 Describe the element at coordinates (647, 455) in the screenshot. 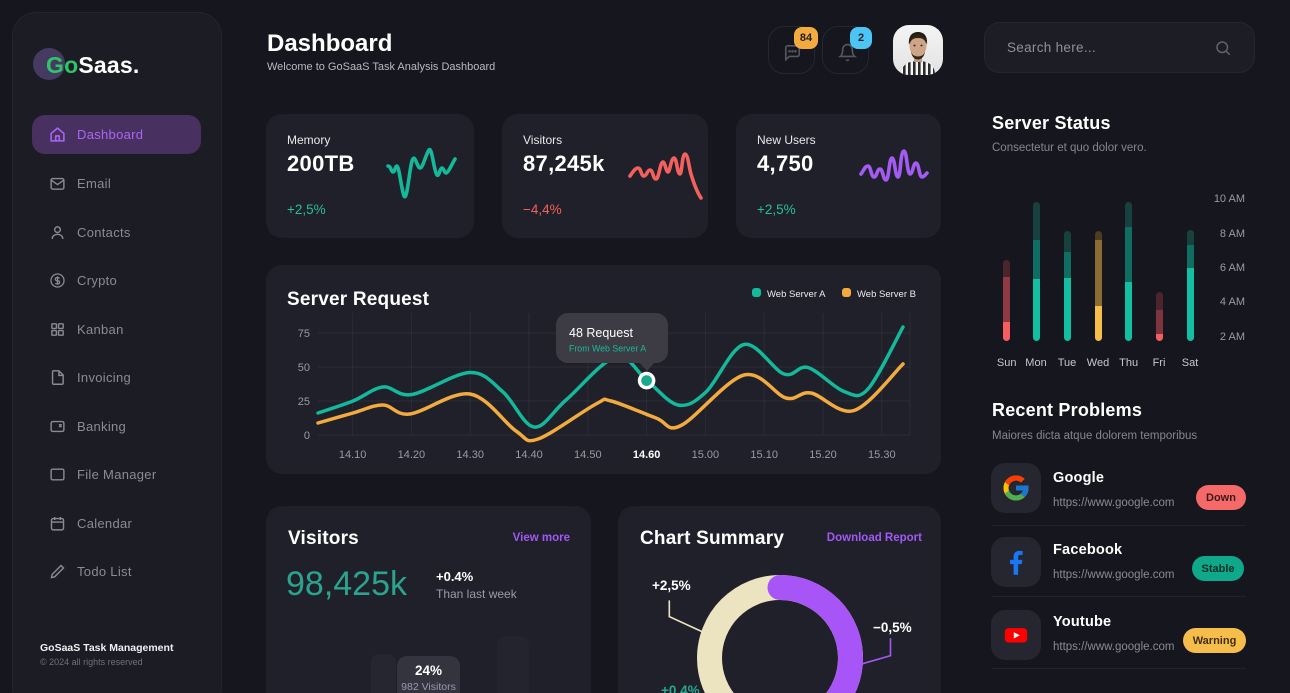

I see `svg-text: 14.60` at that location.